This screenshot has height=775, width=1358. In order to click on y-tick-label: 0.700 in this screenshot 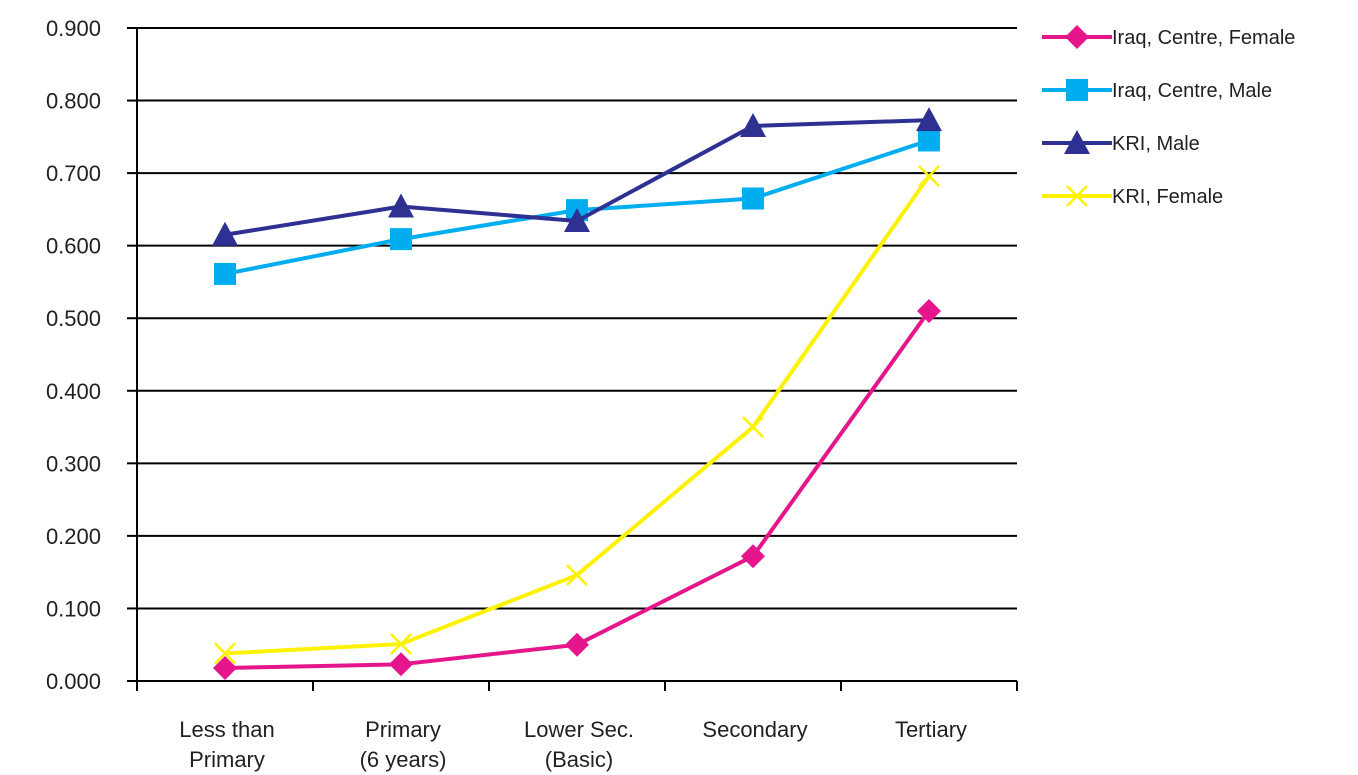, I will do `click(73, 173)`.